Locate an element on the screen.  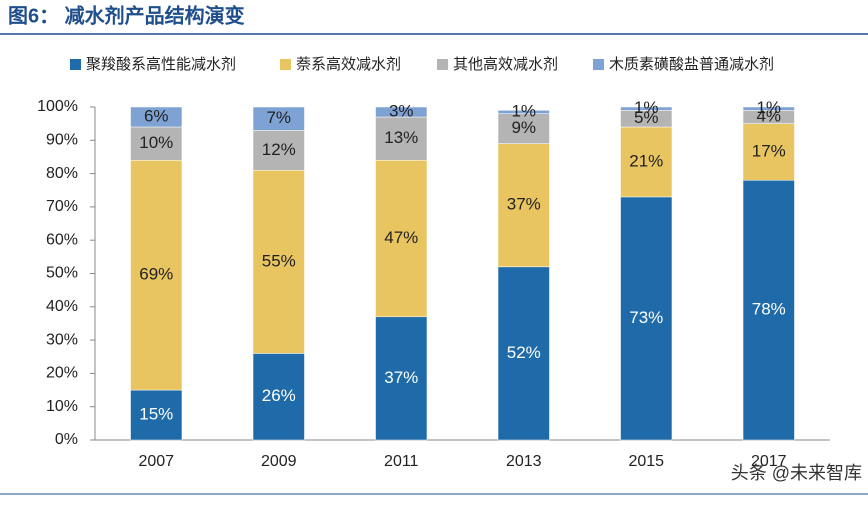
value-label: 17% is located at coordinates (769, 150).